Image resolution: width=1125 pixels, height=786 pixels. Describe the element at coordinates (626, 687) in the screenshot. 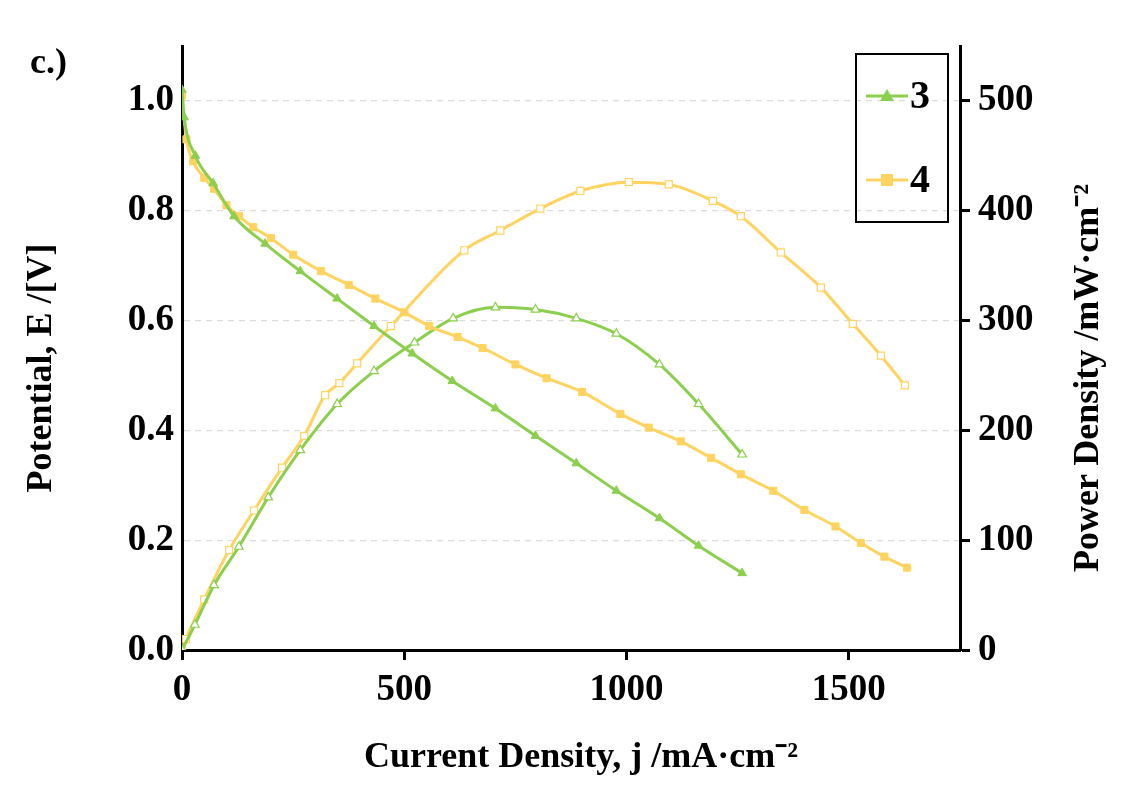

I see `x-tick-label: 1000` at that location.